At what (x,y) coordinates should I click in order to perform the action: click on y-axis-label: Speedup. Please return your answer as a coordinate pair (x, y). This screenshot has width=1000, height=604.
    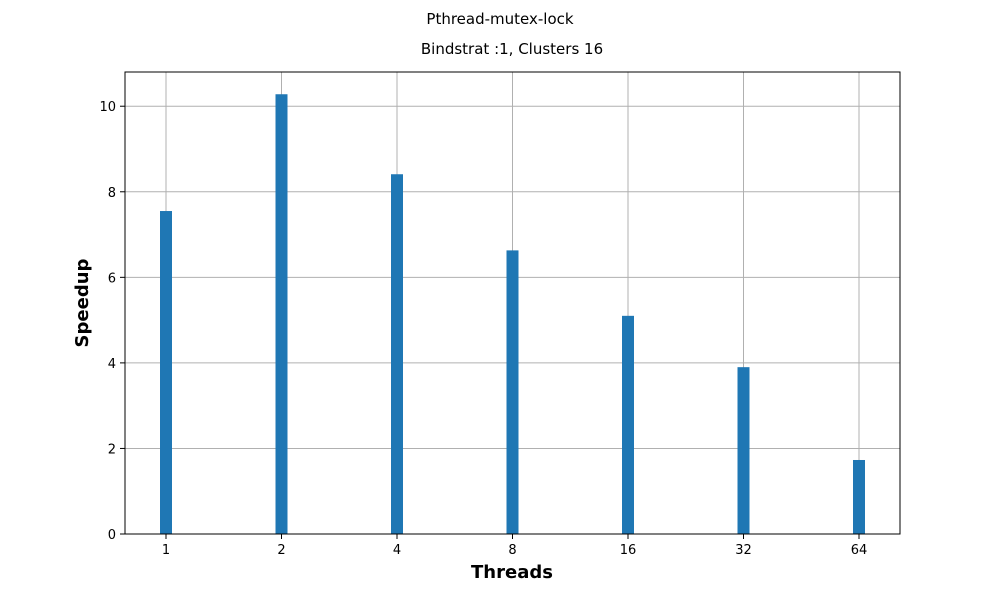
    Looking at the image, I should click on (82, 302).